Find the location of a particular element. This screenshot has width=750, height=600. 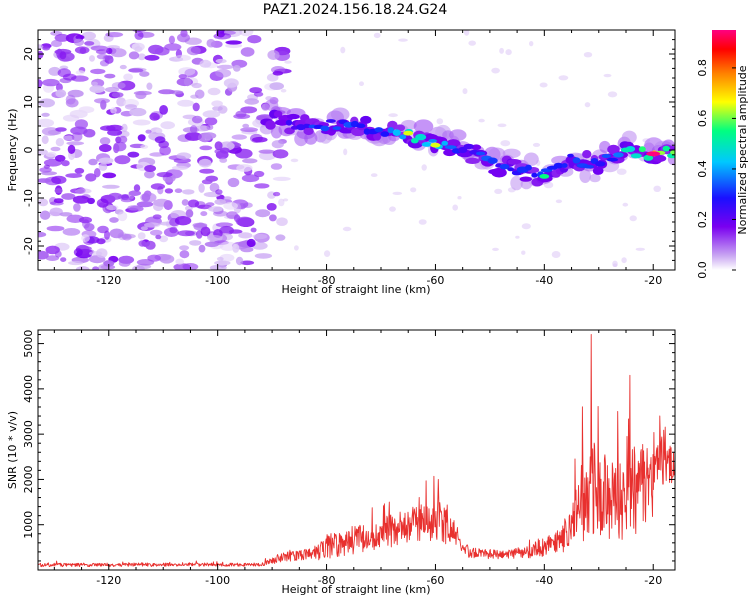

colorbar-tick-label: 0.6 is located at coordinates (702, 119).